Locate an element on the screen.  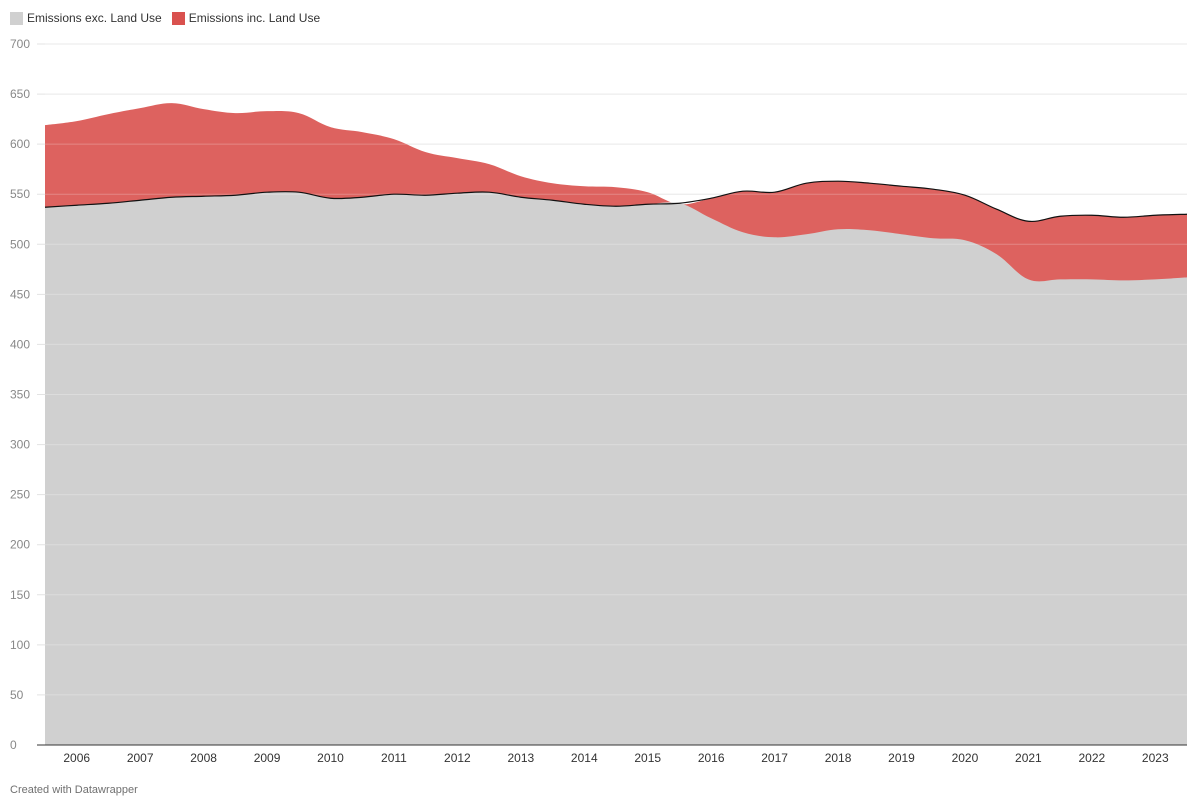
y-tick-label: 450 is located at coordinates (20, 294).